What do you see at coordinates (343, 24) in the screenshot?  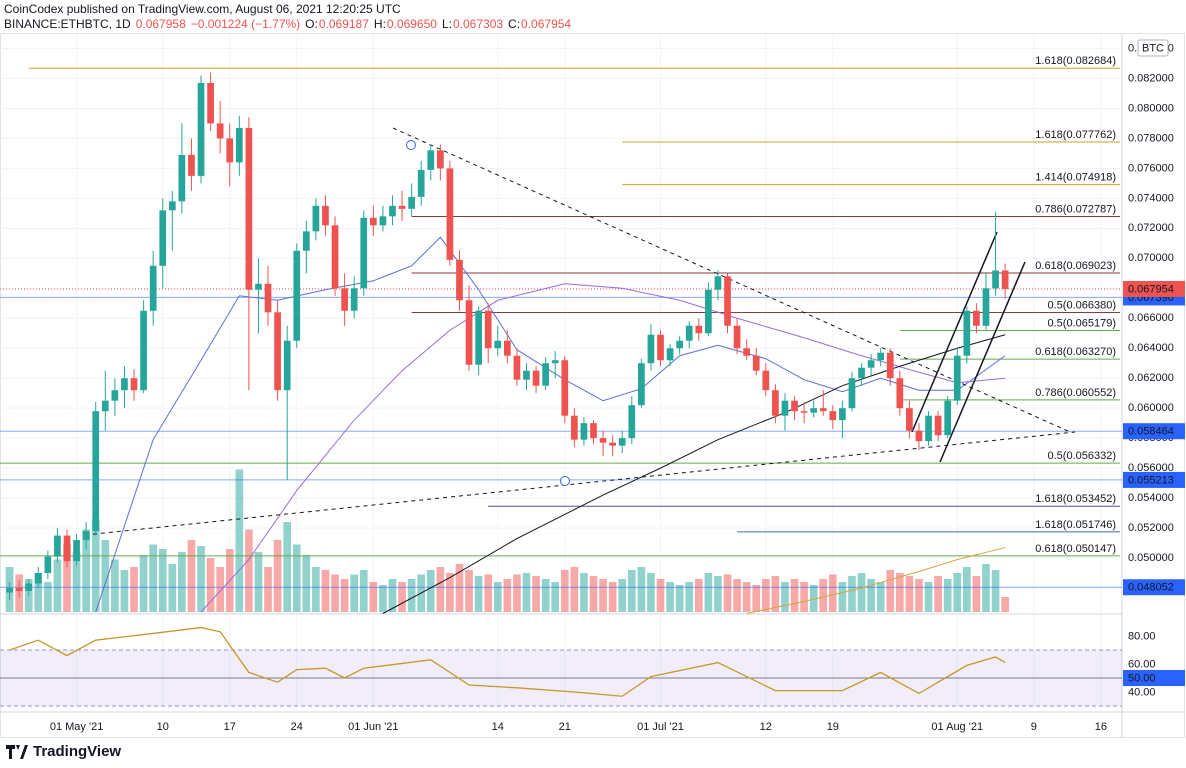 I see `ohlc-value: 0.069187` at bounding box center [343, 24].